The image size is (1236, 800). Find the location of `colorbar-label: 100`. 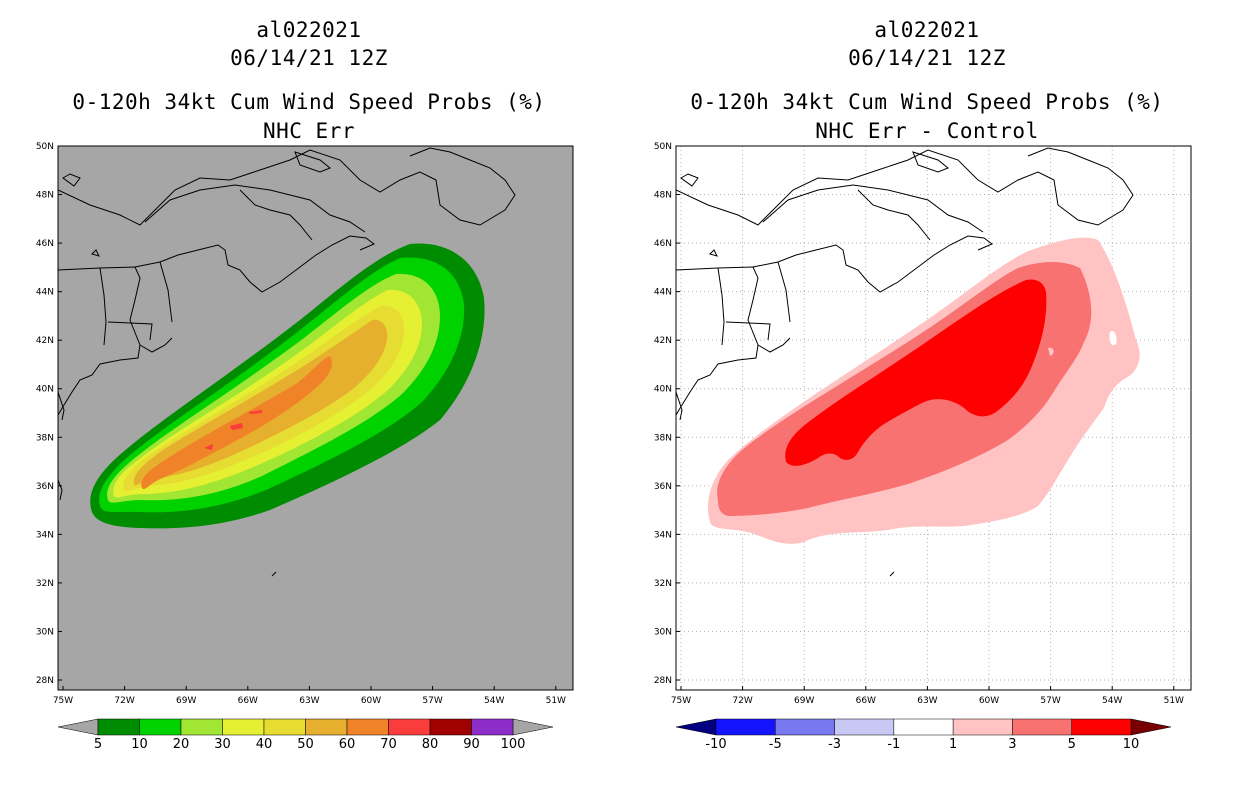

colorbar-label: 100 is located at coordinates (513, 744).